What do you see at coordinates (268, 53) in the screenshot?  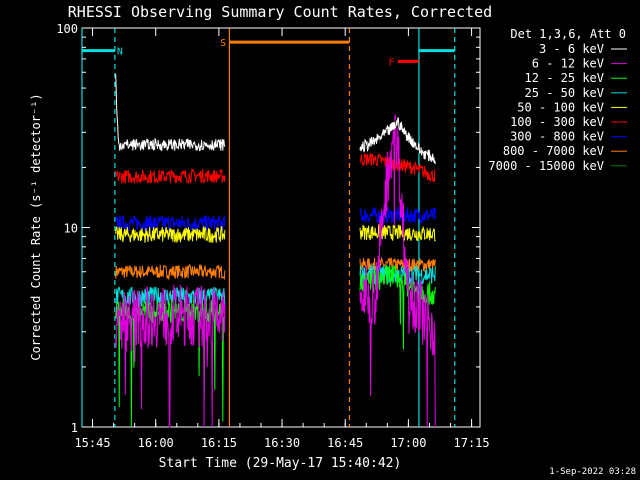 I see `orbit-intervals: N S F` at bounding box center [268, 53].